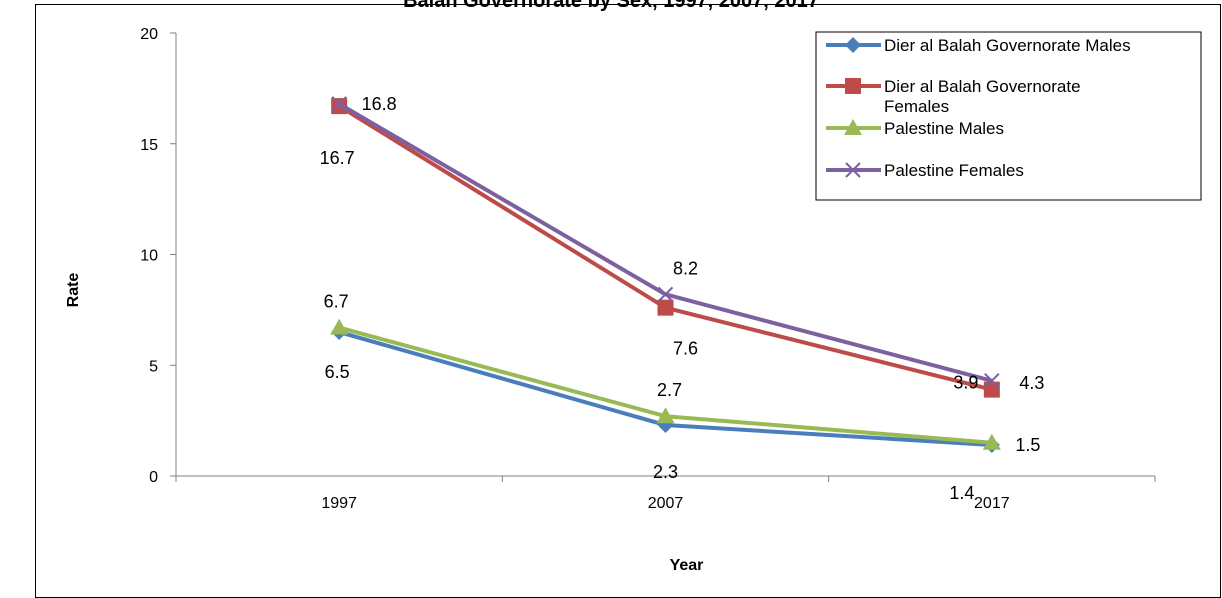 The image size is (1222, 598). Describe the element at coordinates (379, 104) in the screenshot. I see `data-label: 16.8` at that location.